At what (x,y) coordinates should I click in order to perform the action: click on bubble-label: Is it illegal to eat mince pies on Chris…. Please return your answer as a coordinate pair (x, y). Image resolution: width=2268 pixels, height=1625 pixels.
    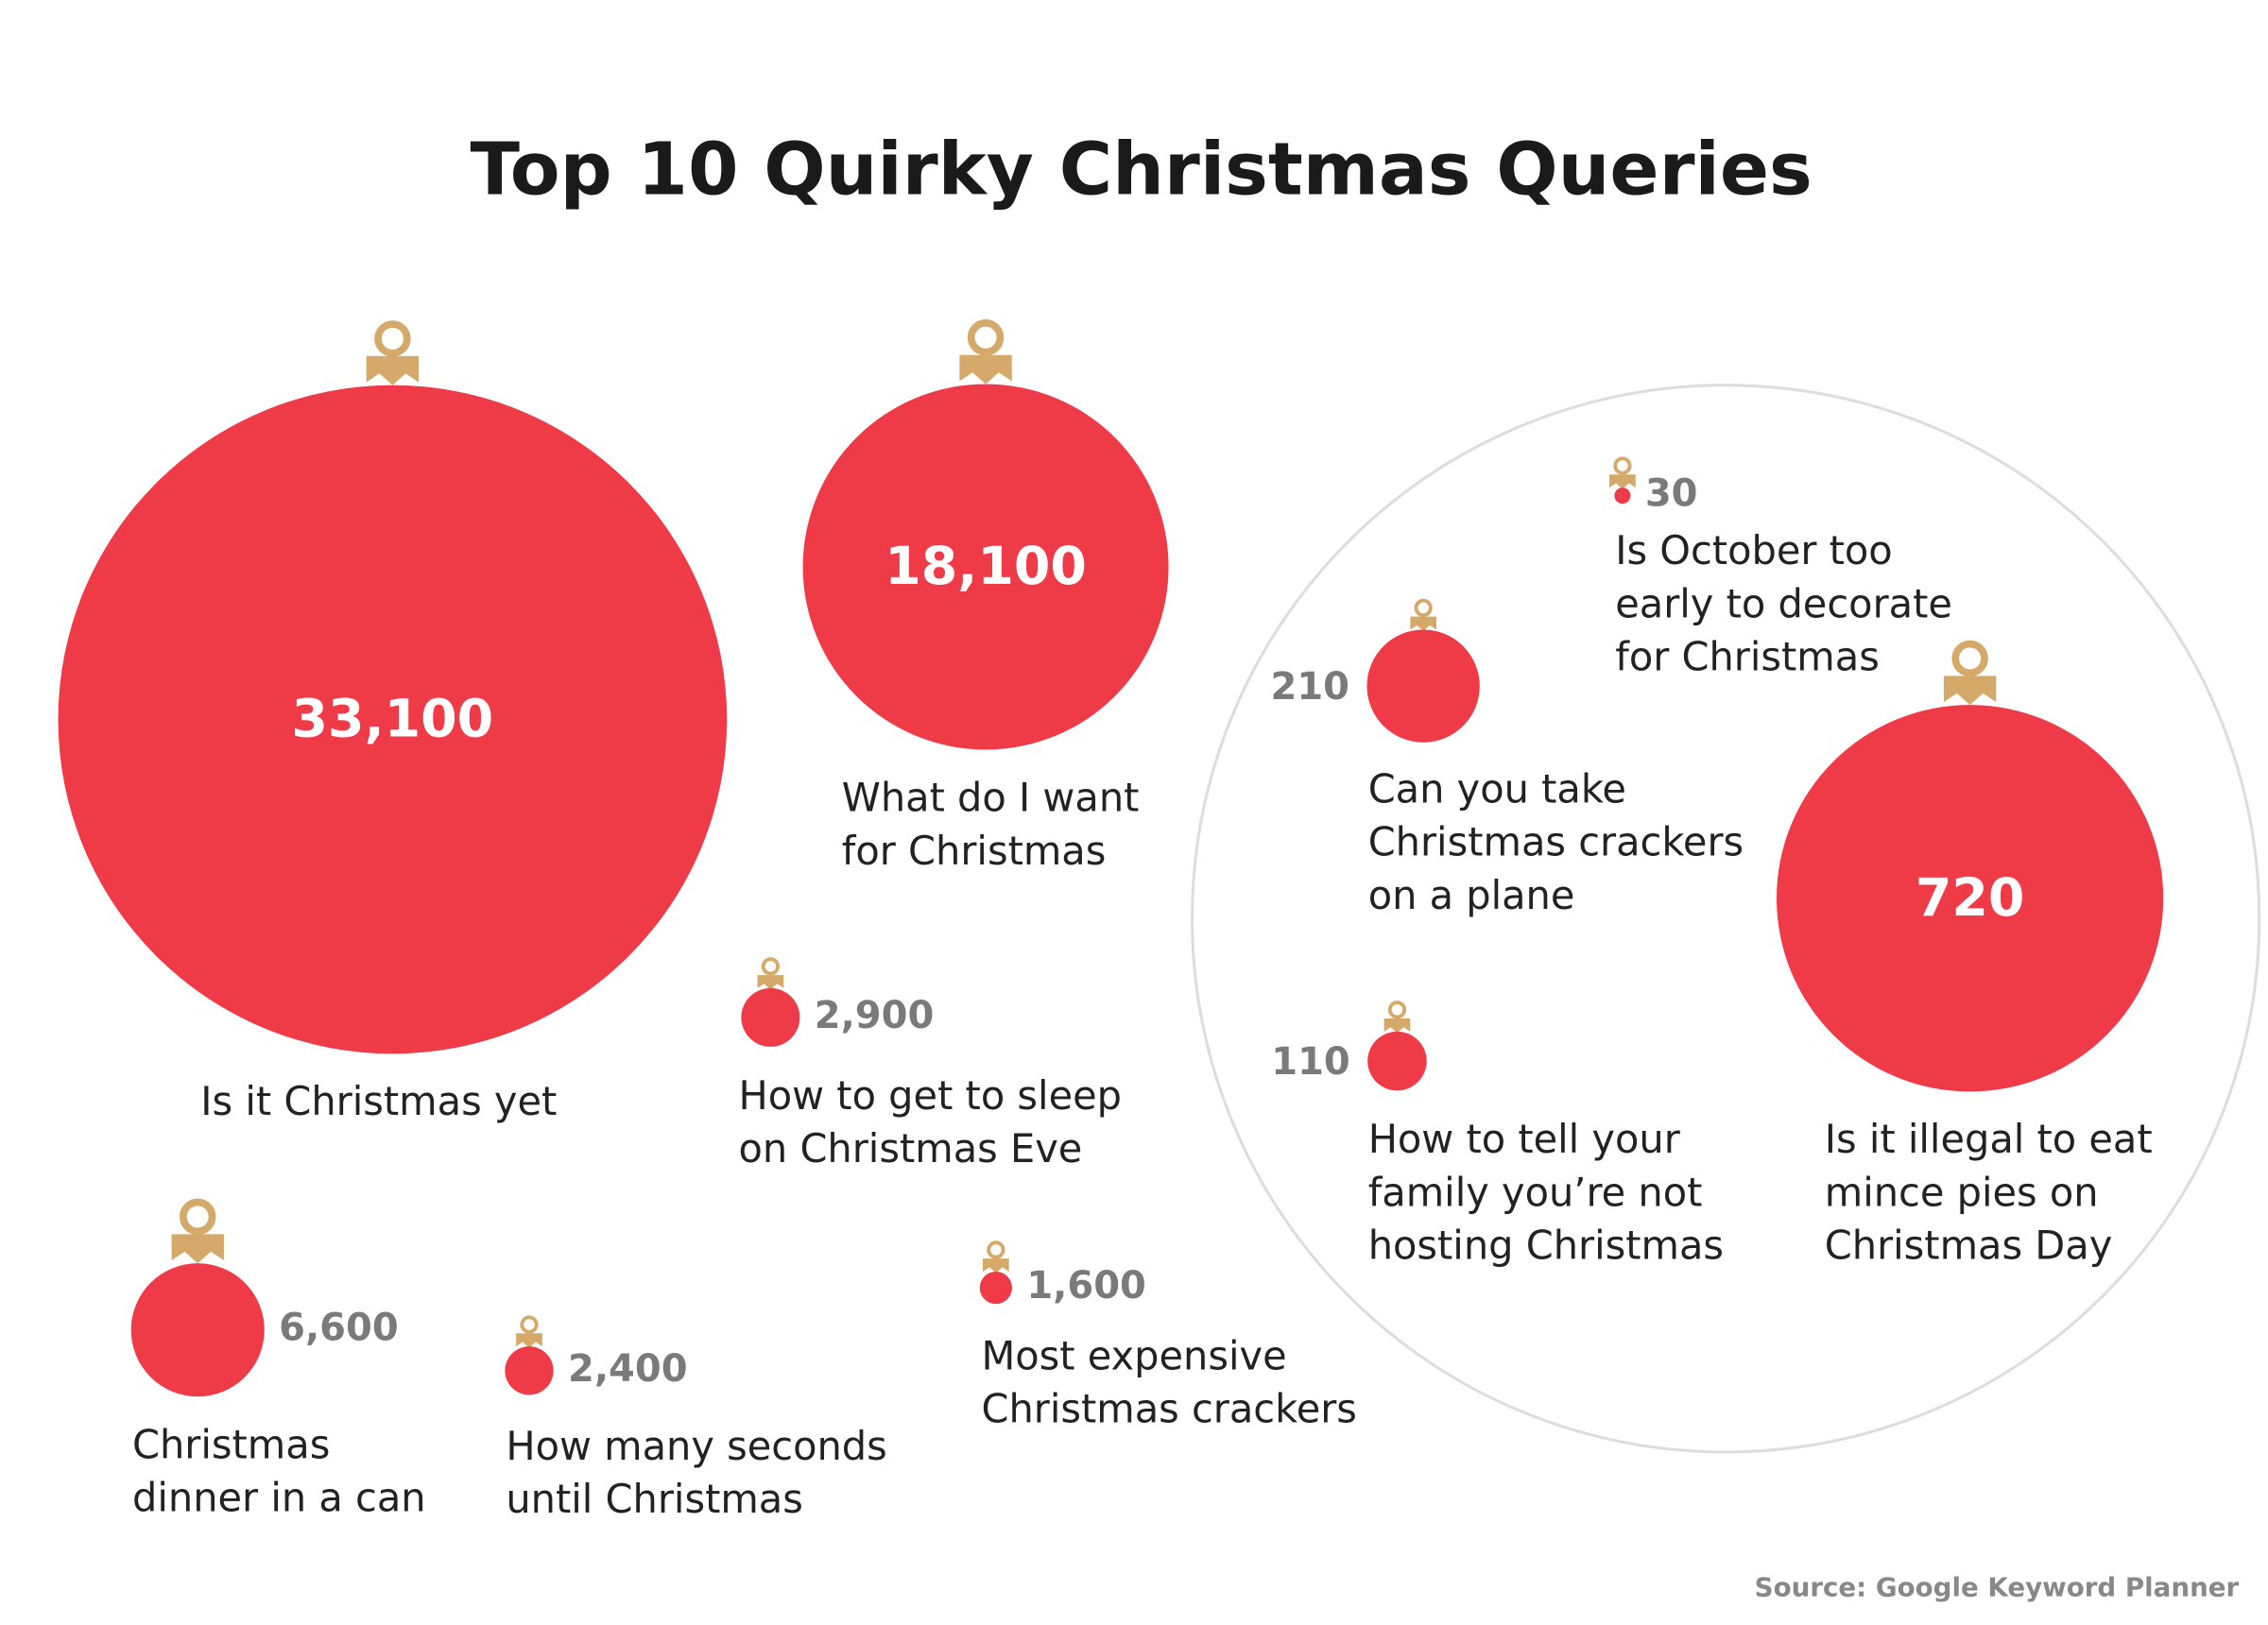
    Looking at the image, I should click on (1995, 1192).